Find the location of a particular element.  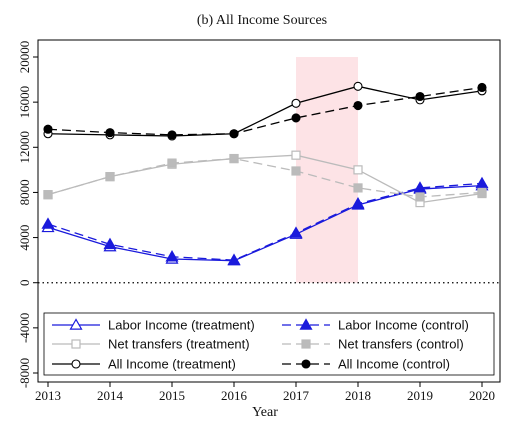

x-tick-label: 2015 is located at coordinates (172, 395).